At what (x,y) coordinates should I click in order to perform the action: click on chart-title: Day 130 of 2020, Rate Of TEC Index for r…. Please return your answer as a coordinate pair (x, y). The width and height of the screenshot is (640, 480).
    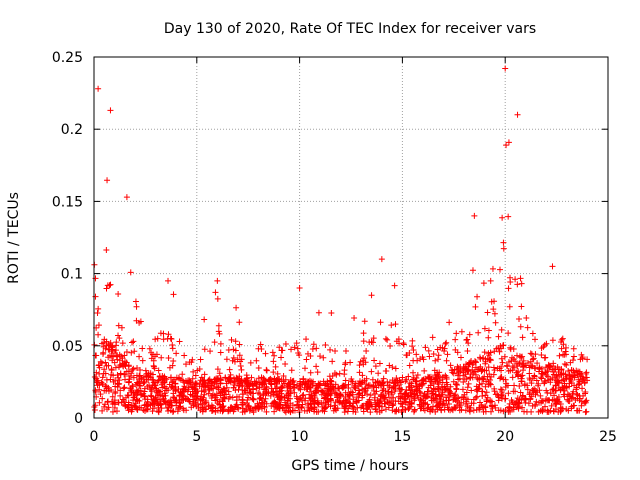
    Looking at the image, I should click on (350, 29).